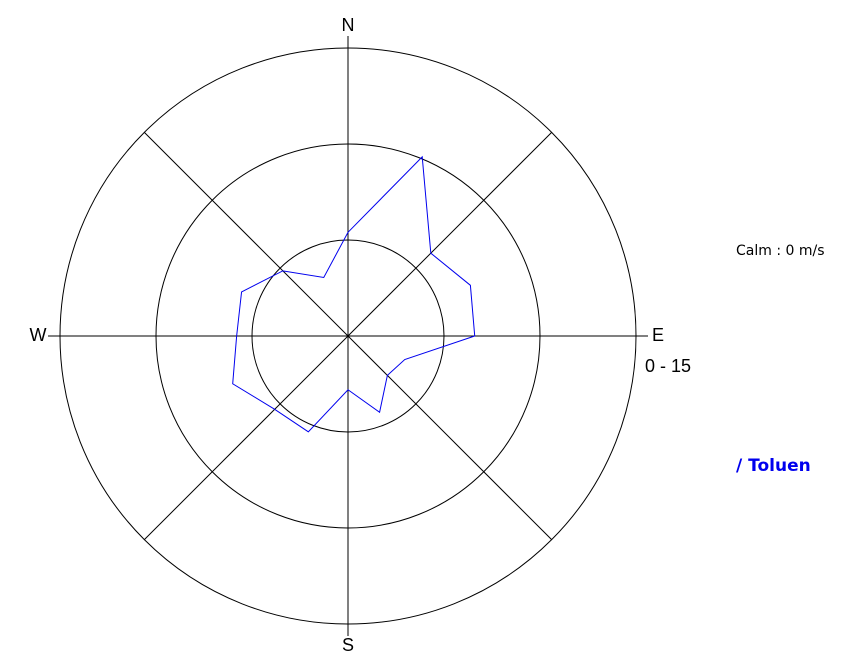 Image resolution: width=858 pixels, height=666 pixels. What do you see at coordinates (348, 645) in the screenshot?
I see `direction-label: S` at bounding box center [348, 645].